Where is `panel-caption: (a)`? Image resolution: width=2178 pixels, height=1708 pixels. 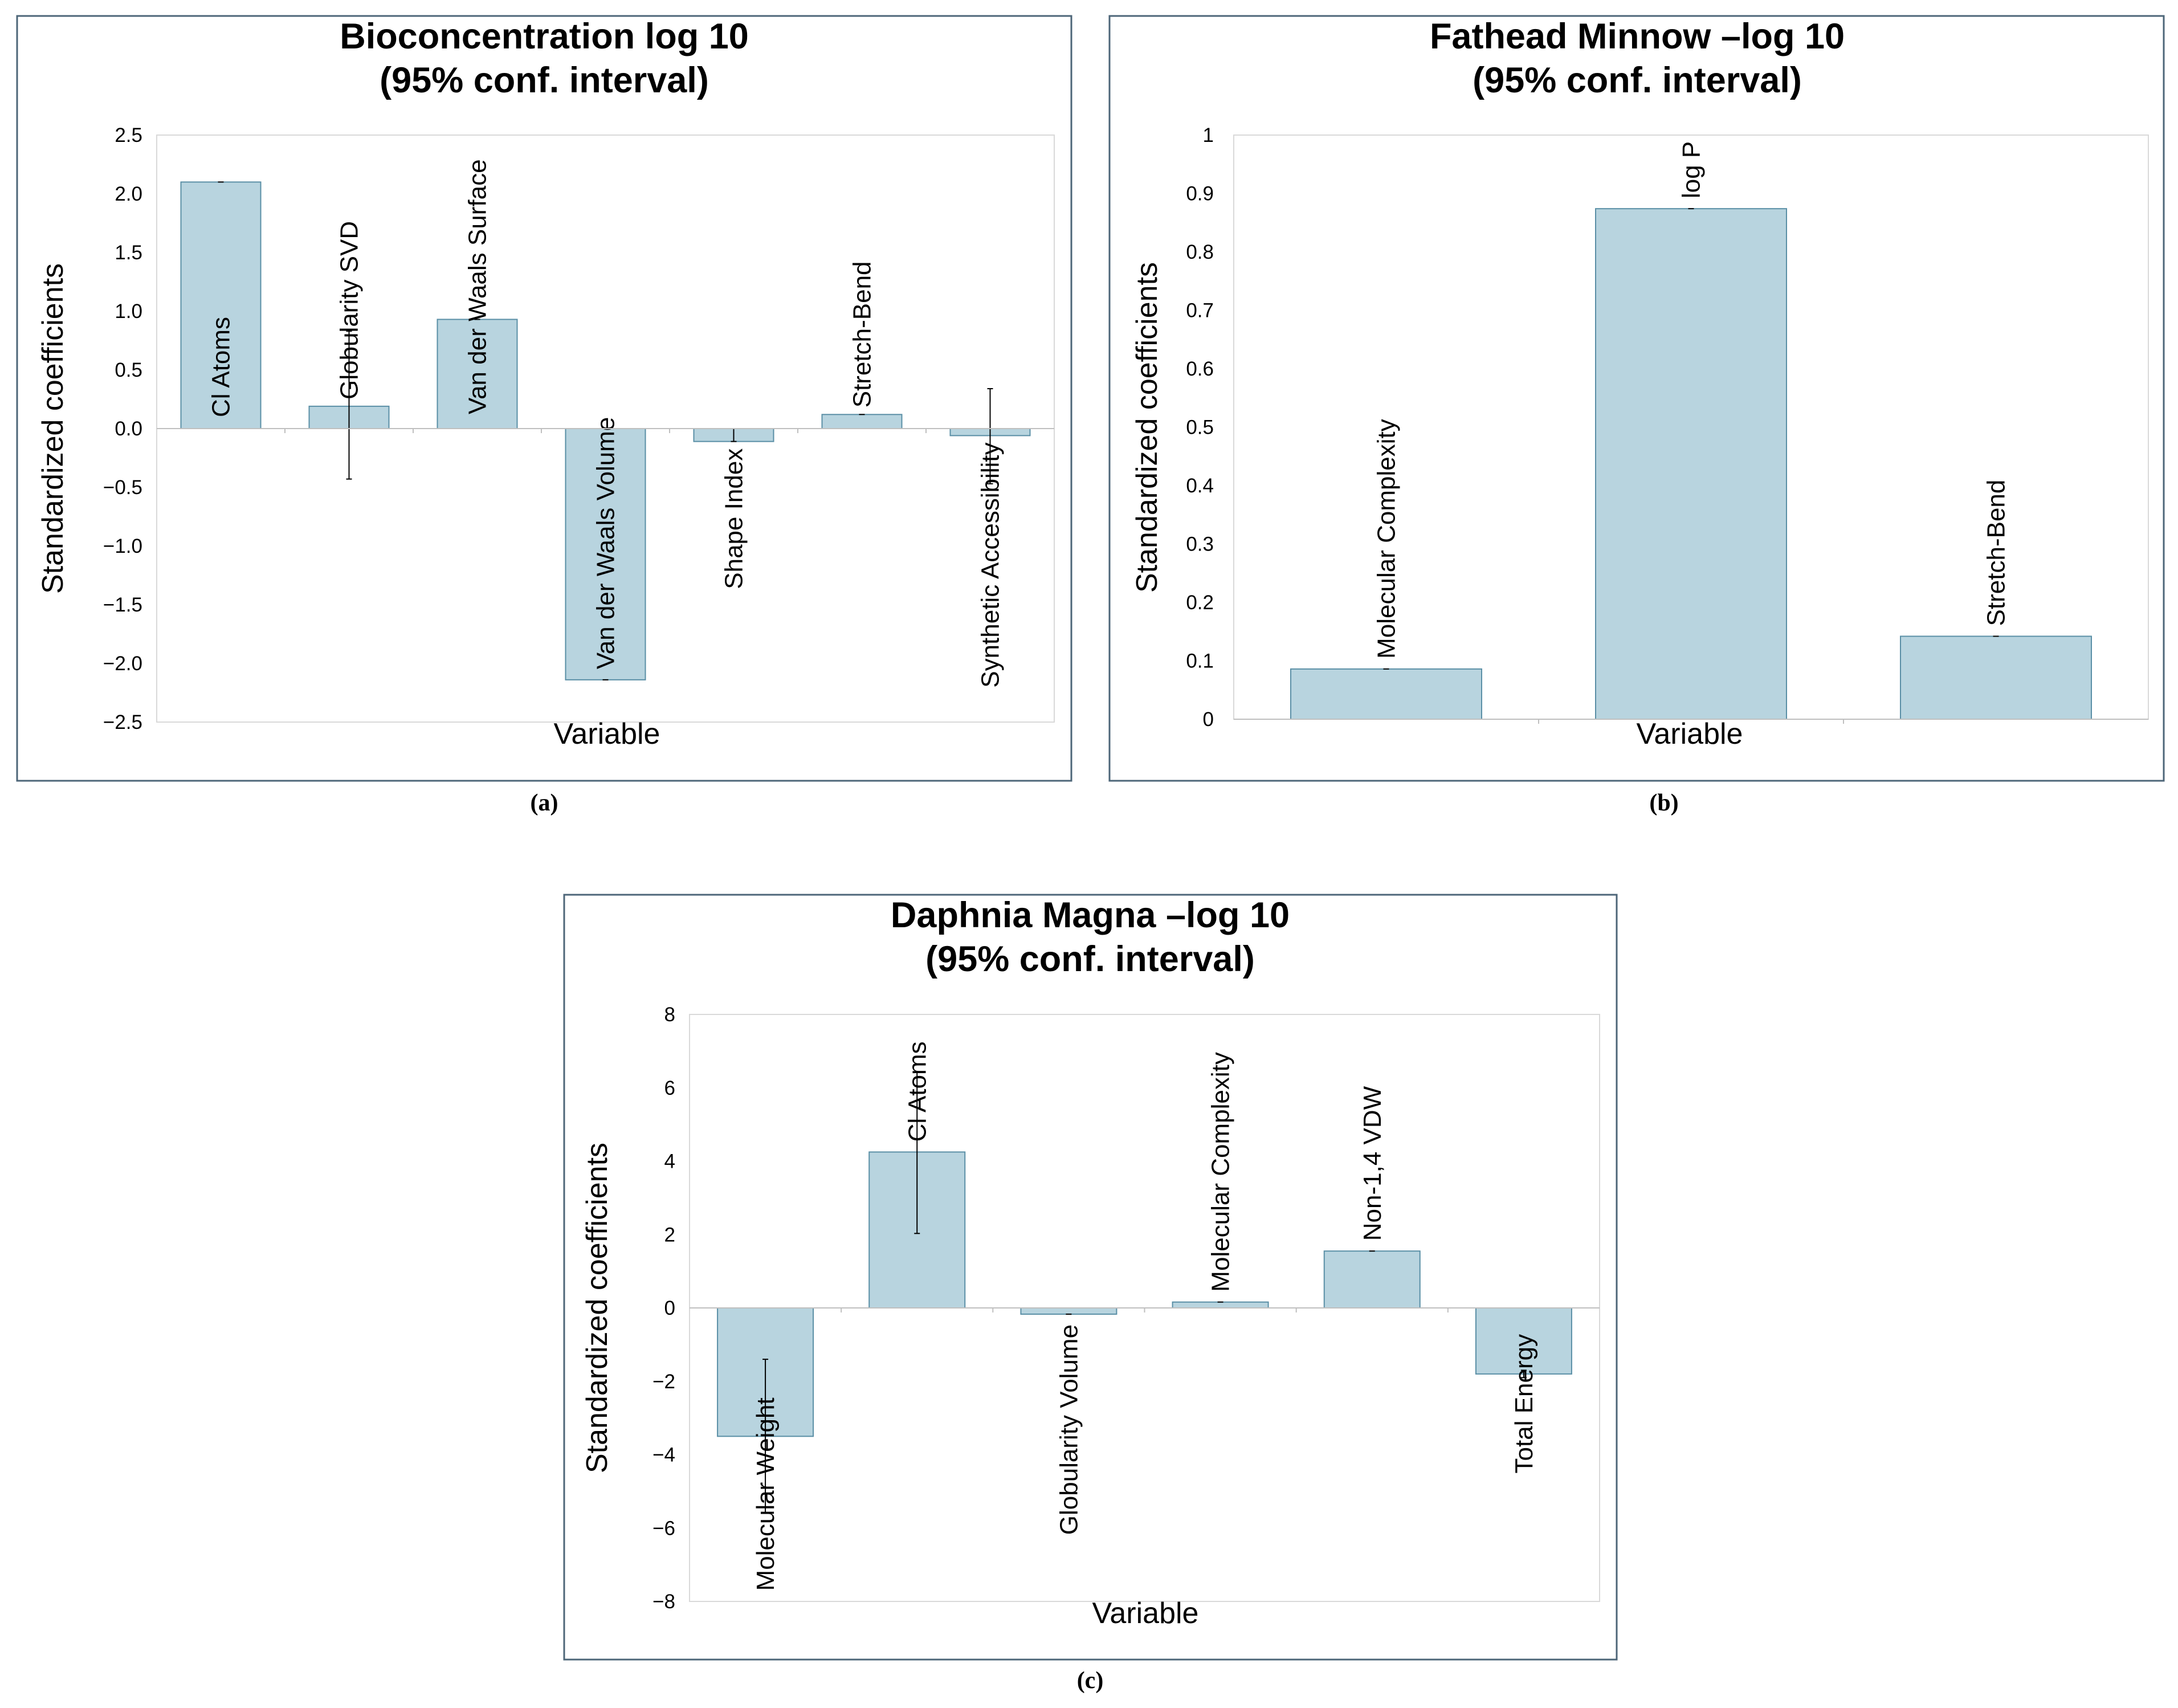
panel-caption: (a) is located at coordinates (544, 803).